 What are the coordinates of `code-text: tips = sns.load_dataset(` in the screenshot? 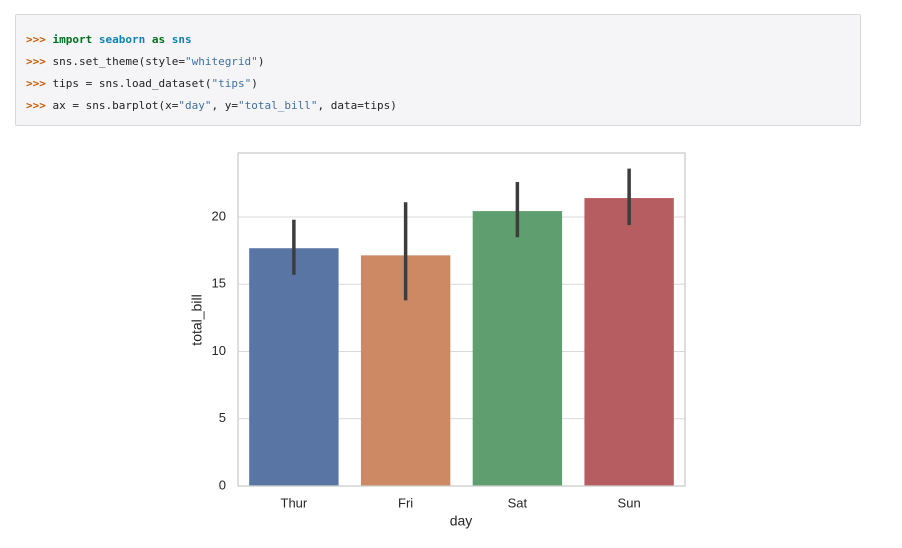 It's located at (132, 83).